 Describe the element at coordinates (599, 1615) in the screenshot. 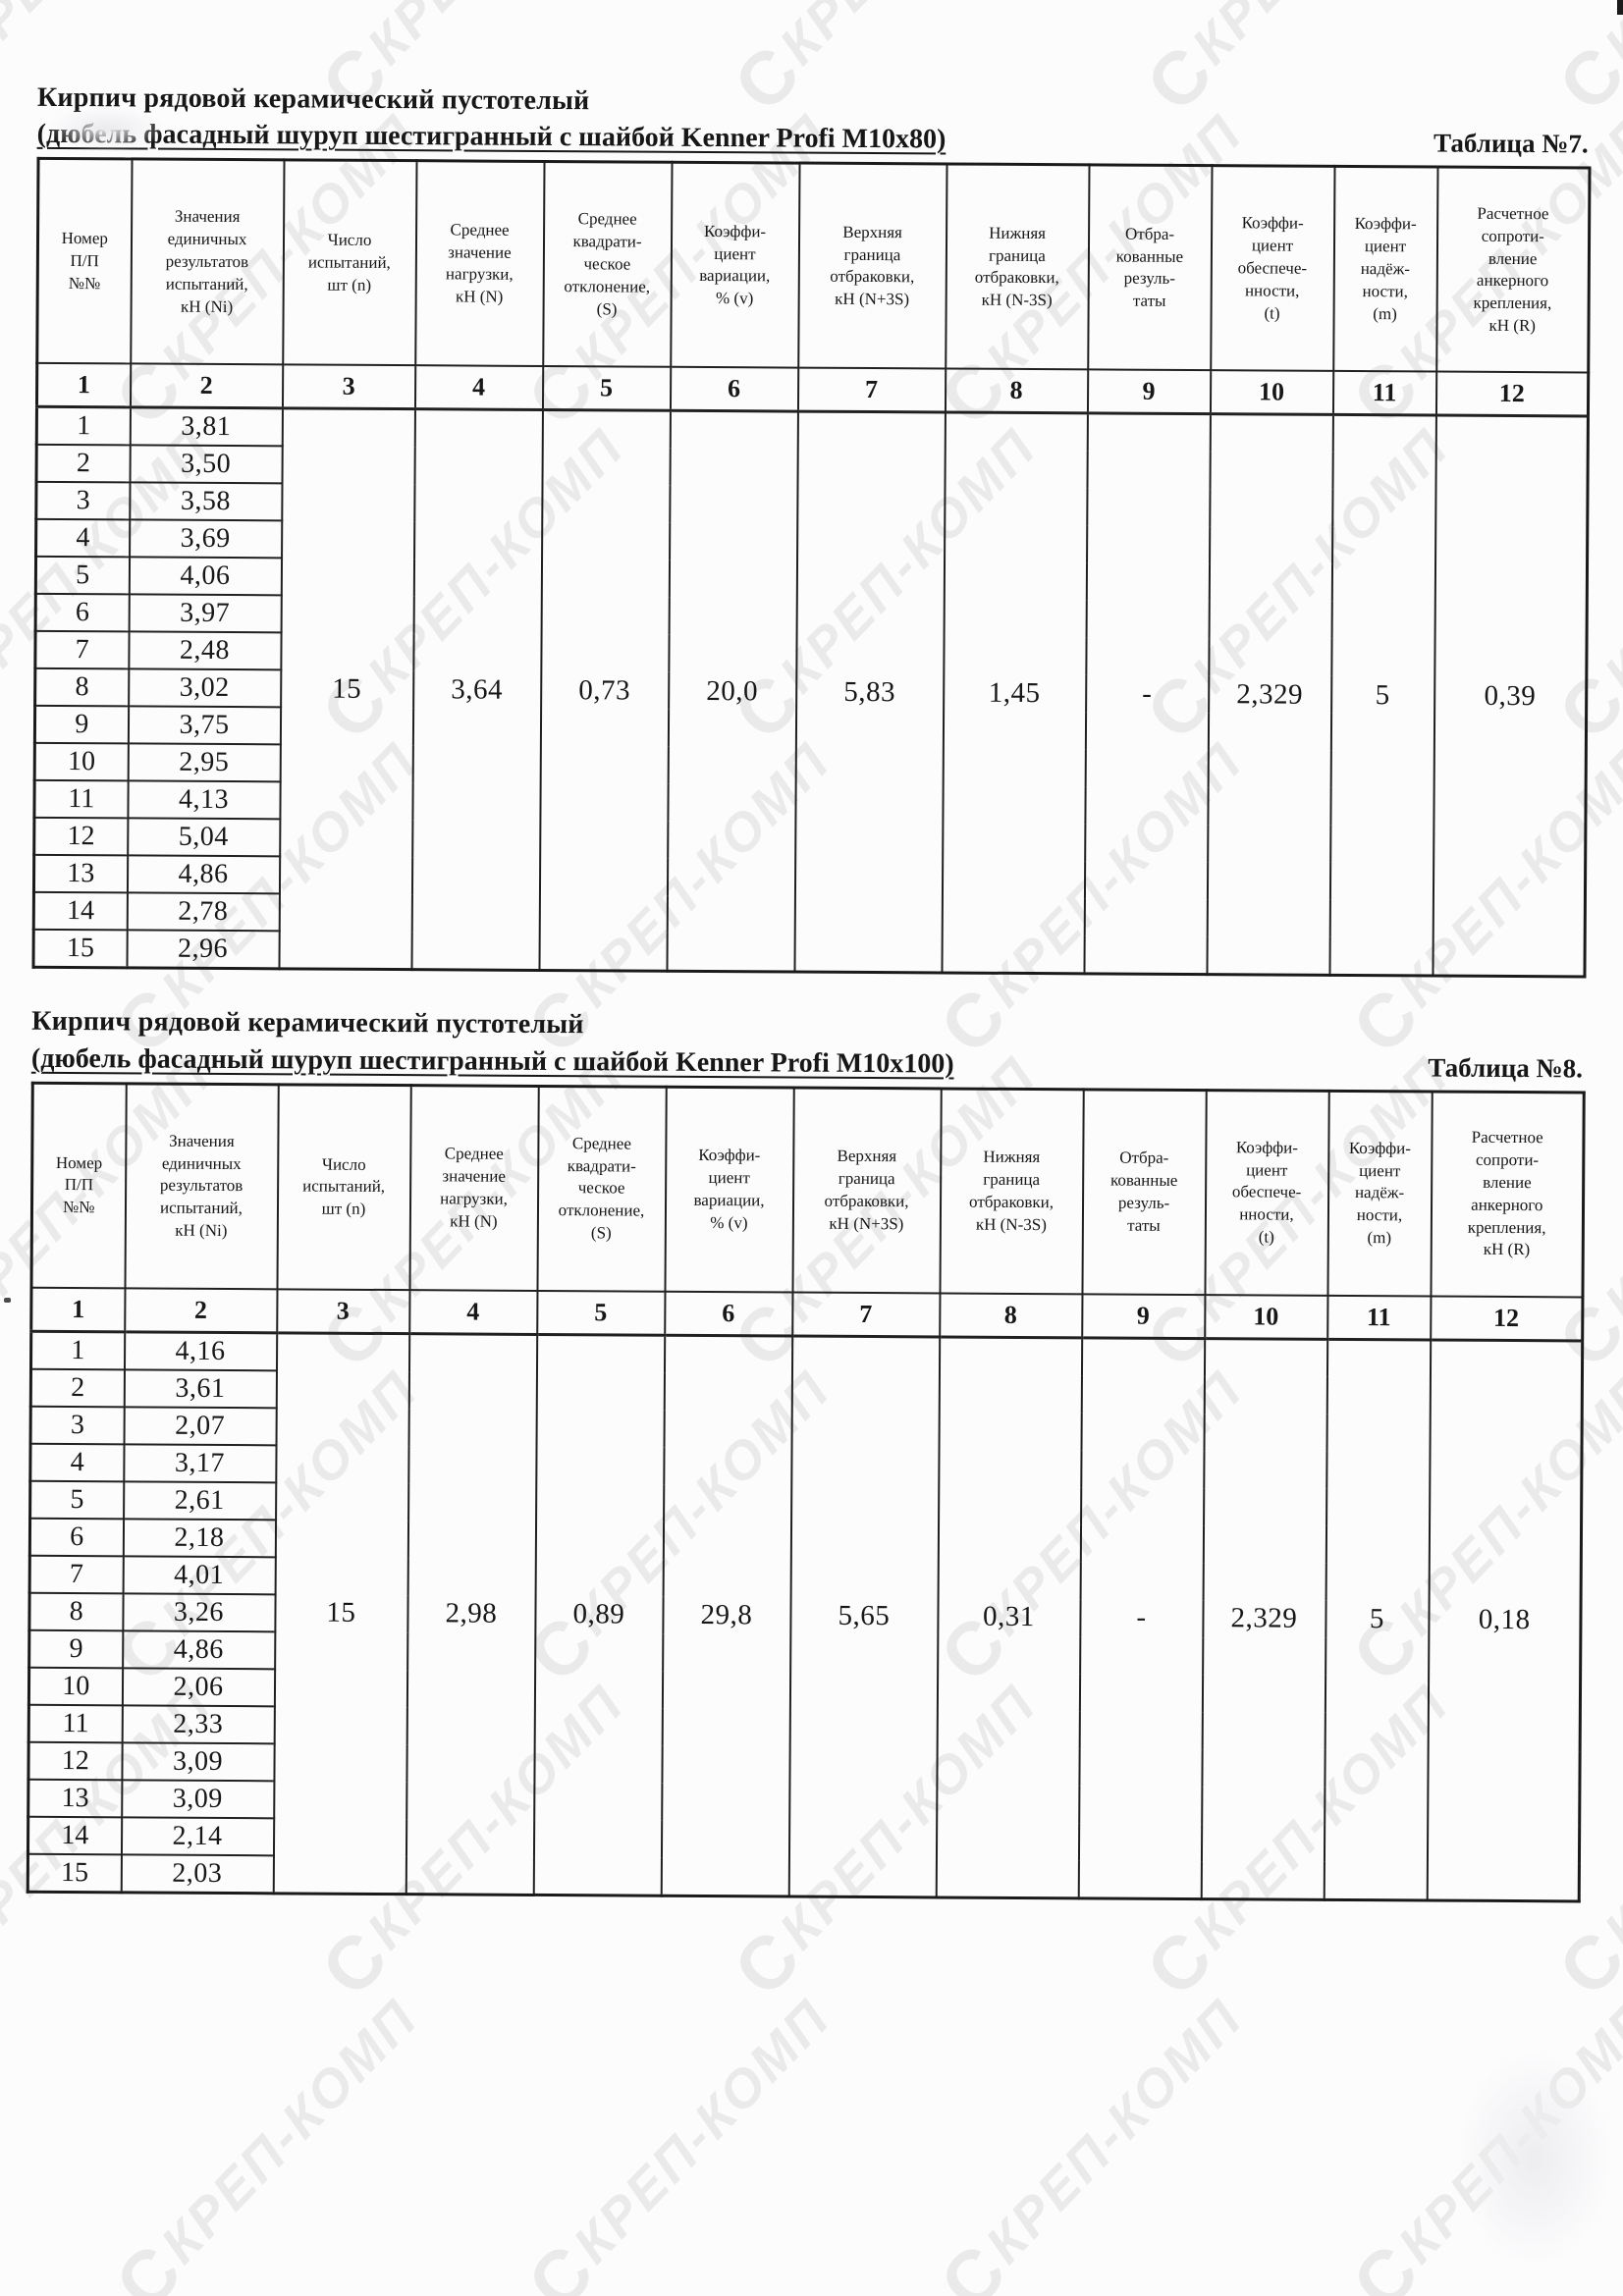

I see `summary-cell: 0,89` at that location.